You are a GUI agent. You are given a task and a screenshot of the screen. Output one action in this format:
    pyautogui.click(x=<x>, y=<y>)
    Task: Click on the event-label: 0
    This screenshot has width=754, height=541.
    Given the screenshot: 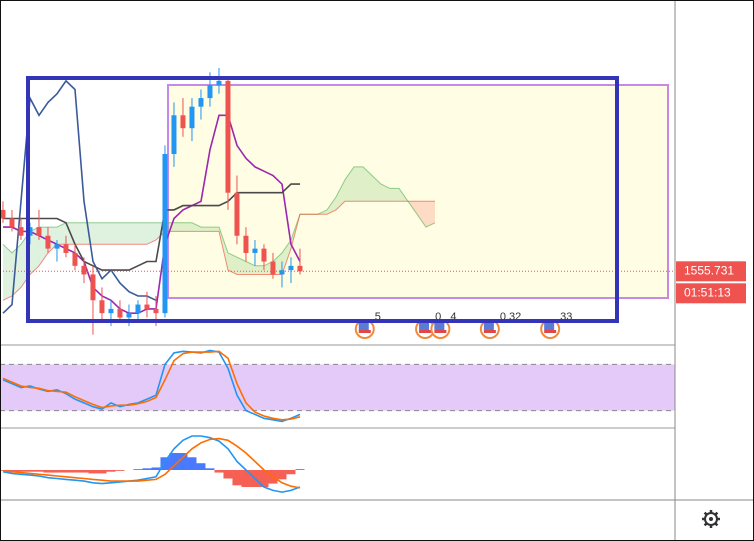 What is the action you would take?
    pyautogui.click(x=438, y=317)
    